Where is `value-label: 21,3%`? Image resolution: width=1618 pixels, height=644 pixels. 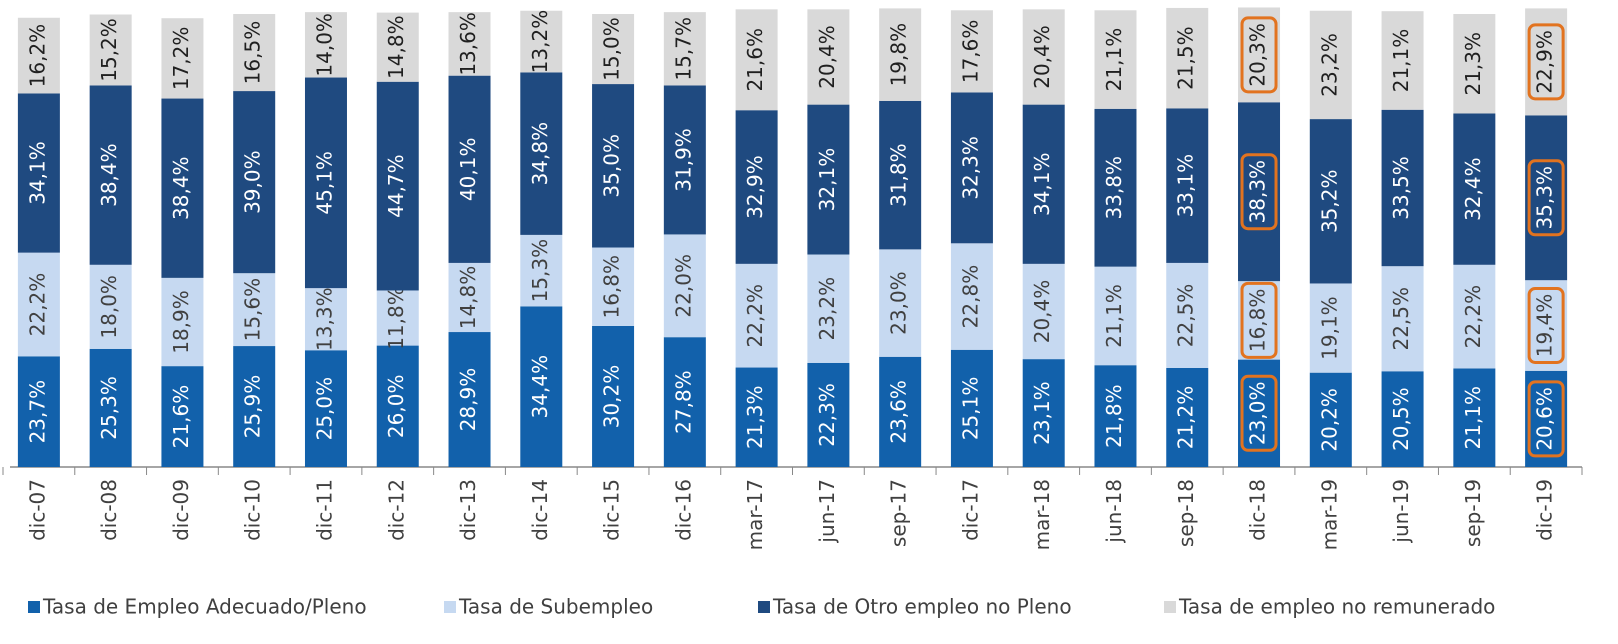
value-label: 21,3% is located at coordinates (755, 417).